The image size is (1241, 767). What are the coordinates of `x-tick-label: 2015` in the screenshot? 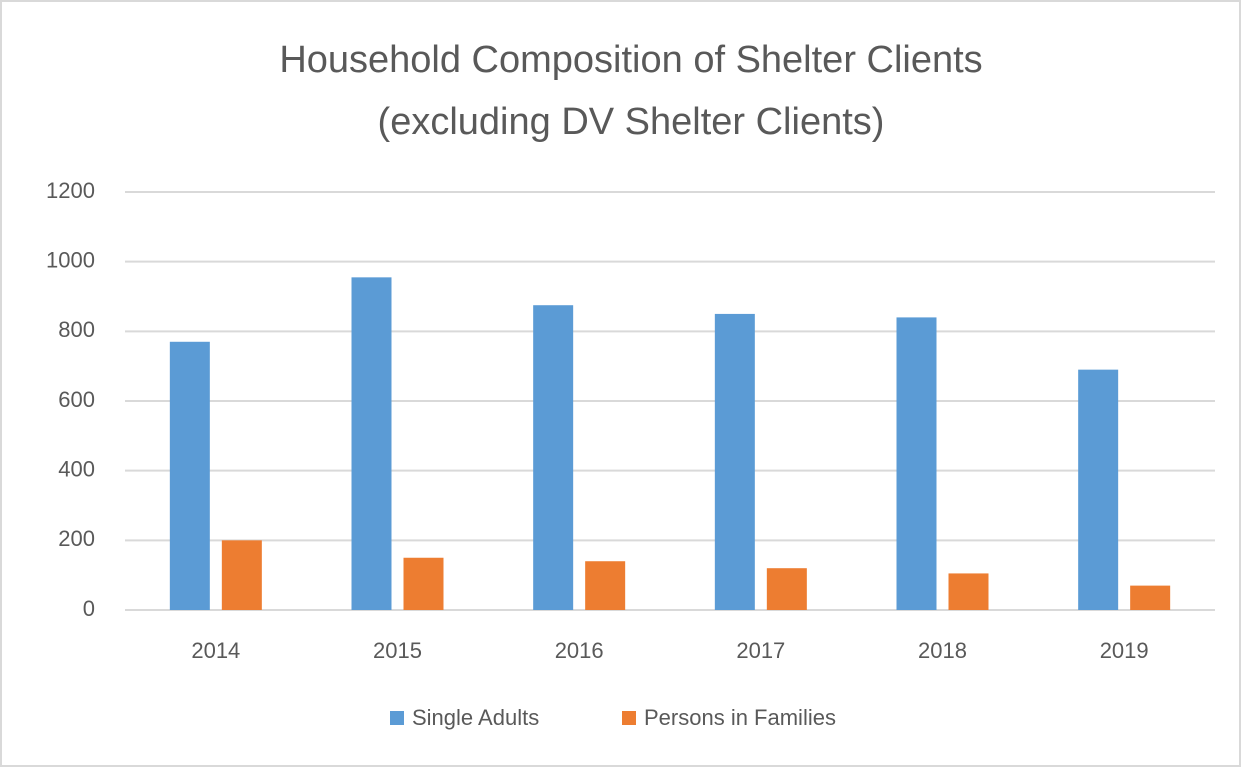 It's located at (397, 650).